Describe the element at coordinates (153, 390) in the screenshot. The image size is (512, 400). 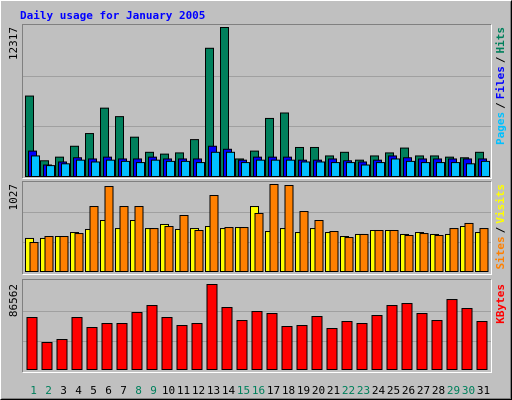
I see `x-tick-label: 9` at that location.